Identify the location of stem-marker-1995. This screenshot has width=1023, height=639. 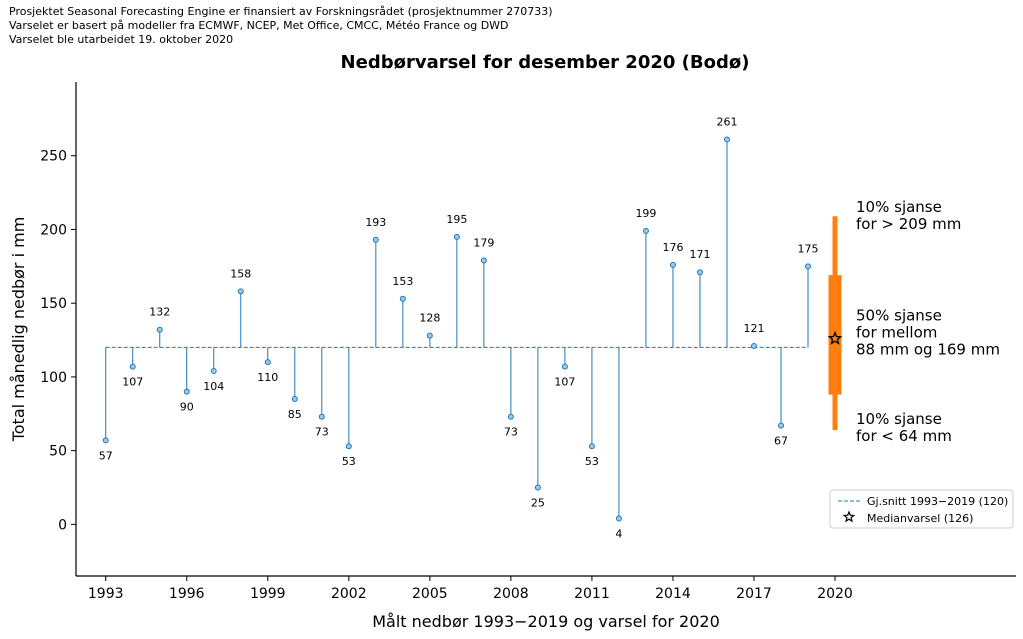
(159, 329).